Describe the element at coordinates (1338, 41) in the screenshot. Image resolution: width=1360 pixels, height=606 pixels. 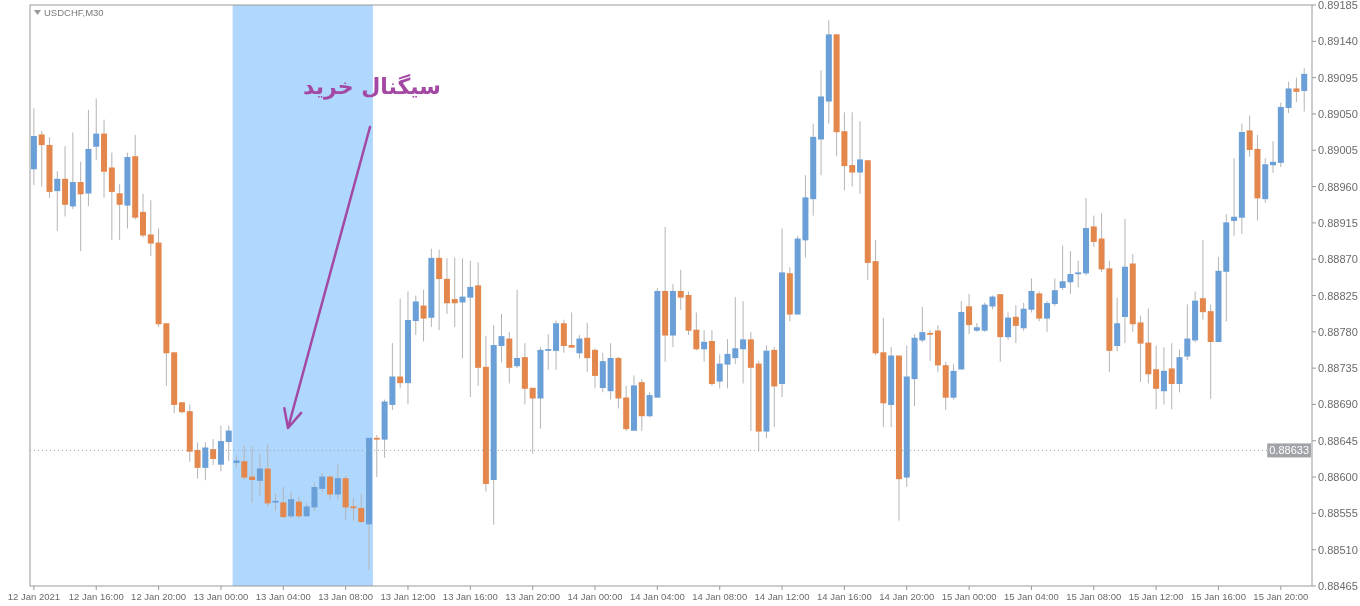
I see `y-tick-label: 0.89140` at that location.